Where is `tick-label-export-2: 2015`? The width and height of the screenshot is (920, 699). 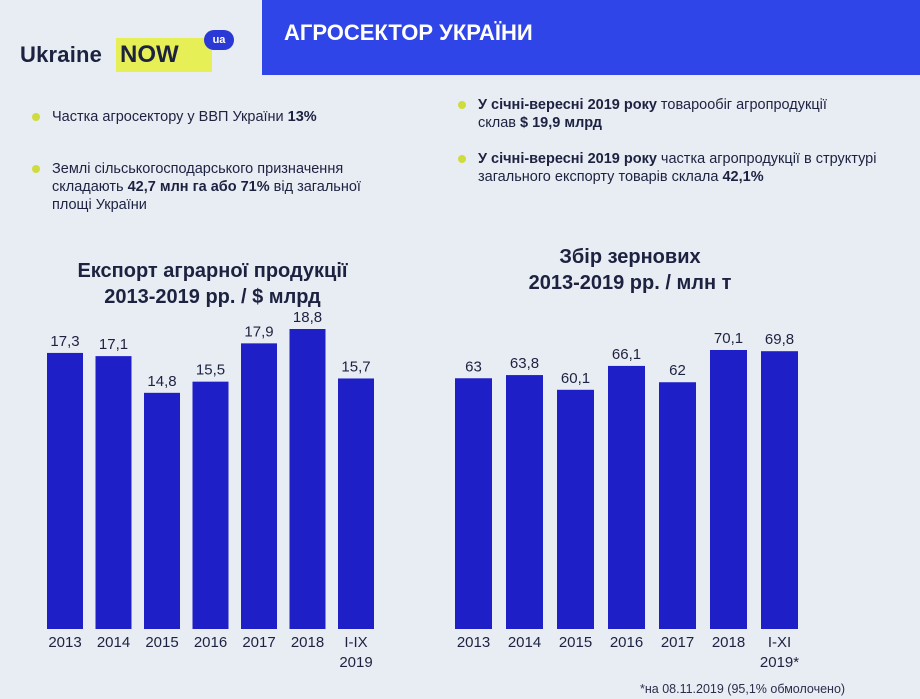
tick-label-export-2: 2015 is located at coordinates (161, 642).